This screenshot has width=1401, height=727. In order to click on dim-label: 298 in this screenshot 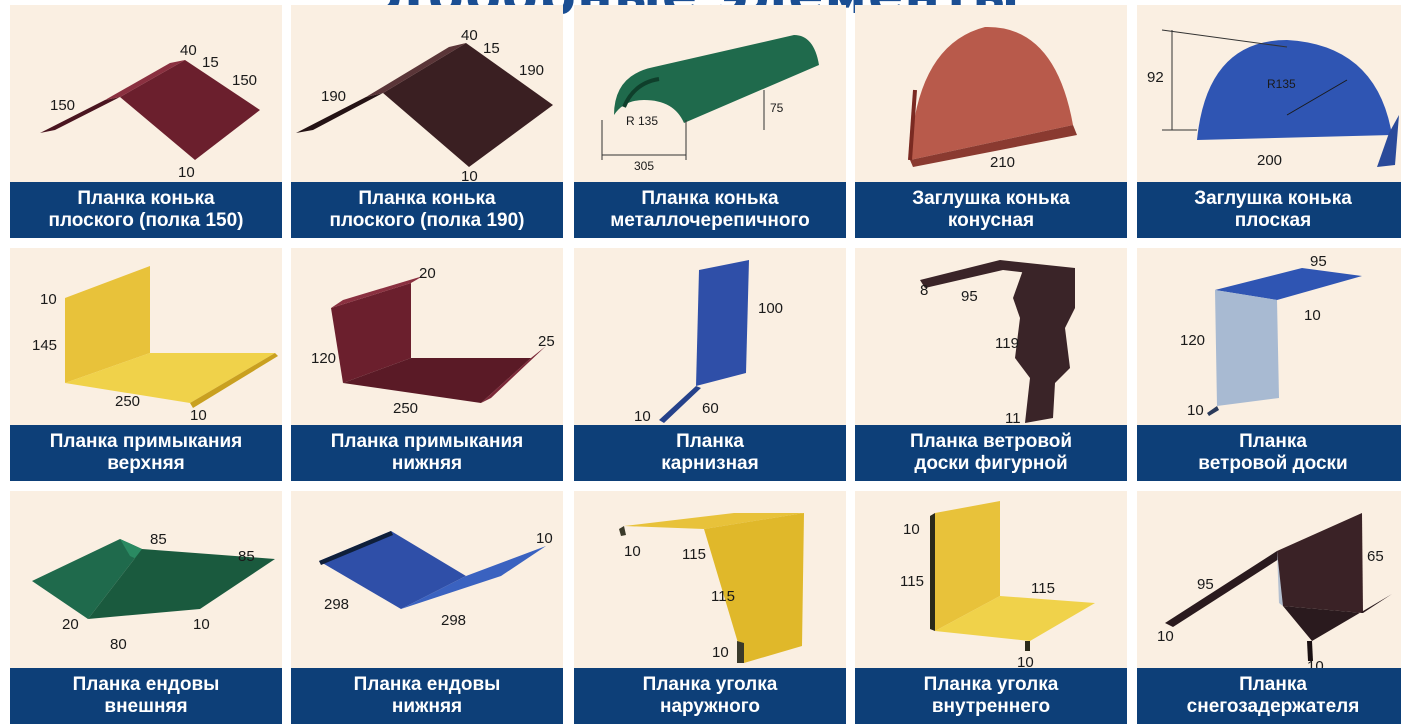, I will do `click(336, 604)`.